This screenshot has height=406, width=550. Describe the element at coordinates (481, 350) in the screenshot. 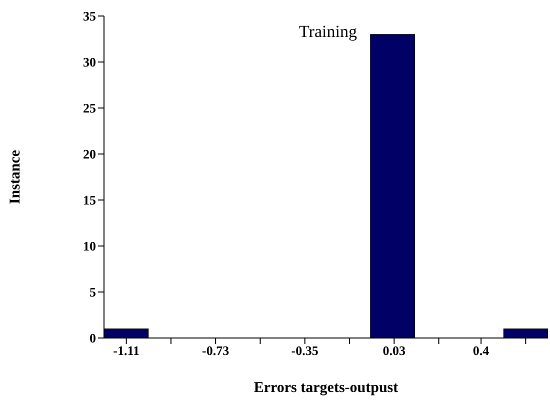

I see `x-tick-label: 0.4` at that location.